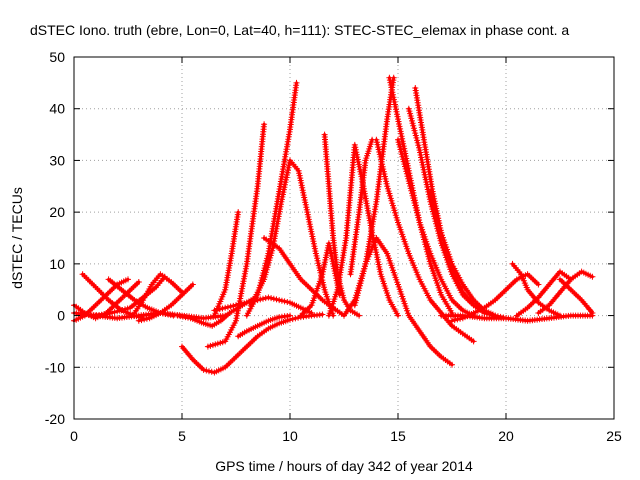 The width and height of the screenshot is (640, 480). I want to click on y-tick-label: -20, so click(55, 419).